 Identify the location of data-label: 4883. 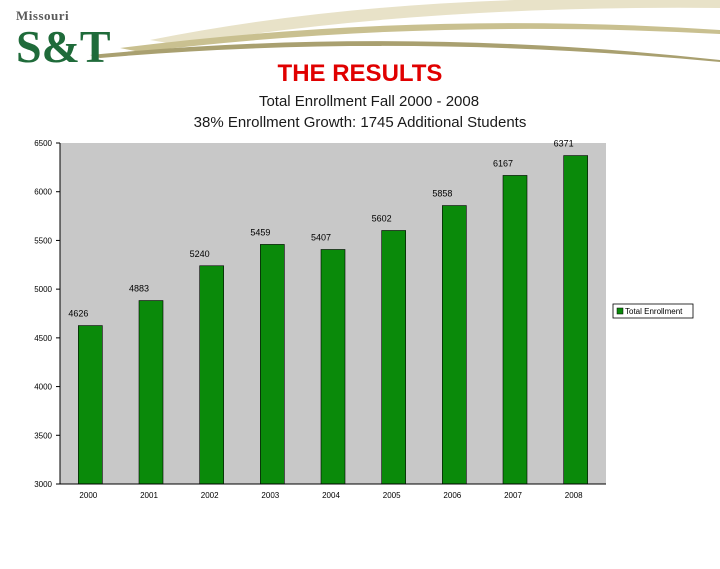
(139, 289).